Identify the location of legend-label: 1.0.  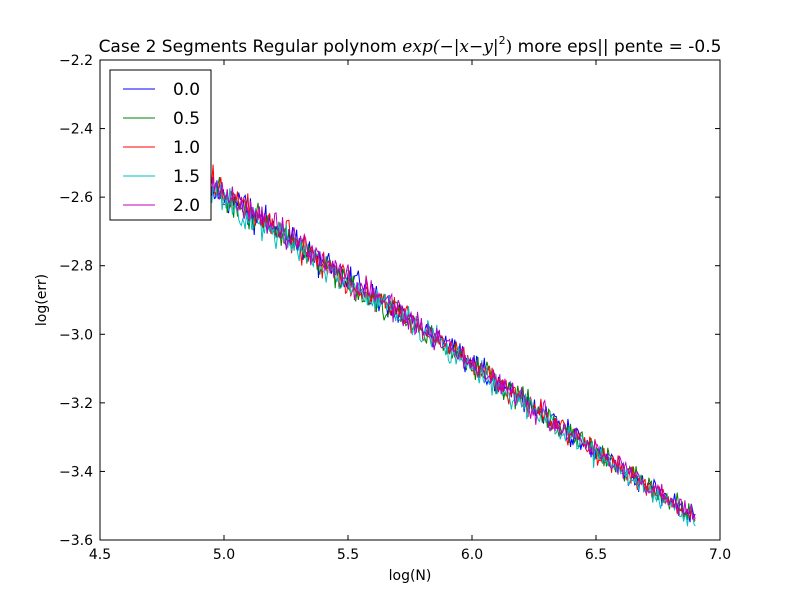
(186, 148).